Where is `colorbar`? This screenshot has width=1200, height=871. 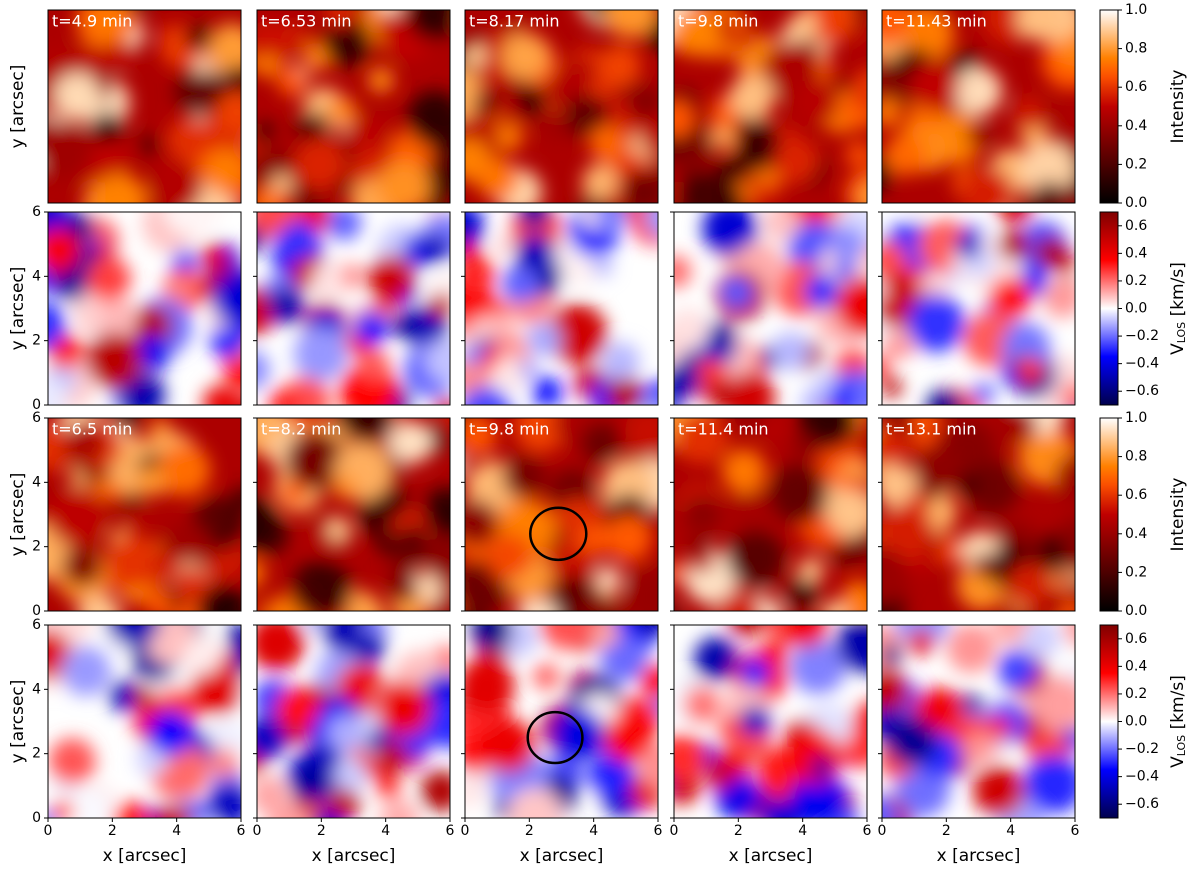
colorbar is located at coordinates (1109, 308).